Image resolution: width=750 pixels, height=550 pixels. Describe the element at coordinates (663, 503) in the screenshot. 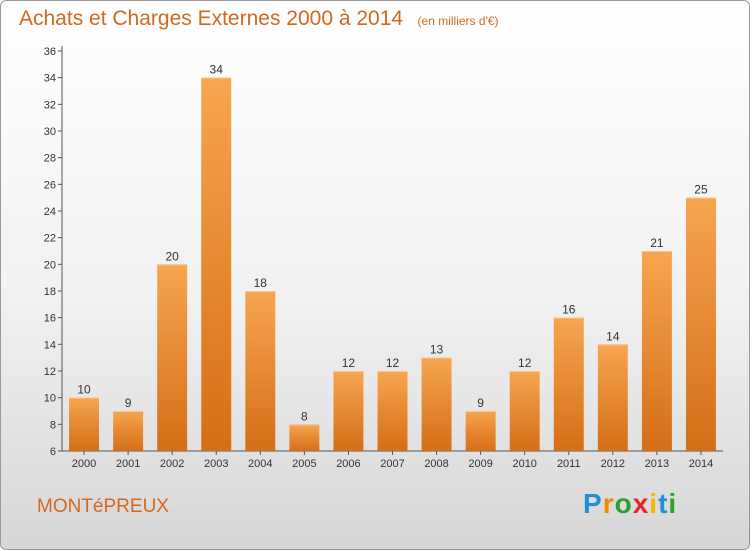

I see `logo-letter: t` at that location.